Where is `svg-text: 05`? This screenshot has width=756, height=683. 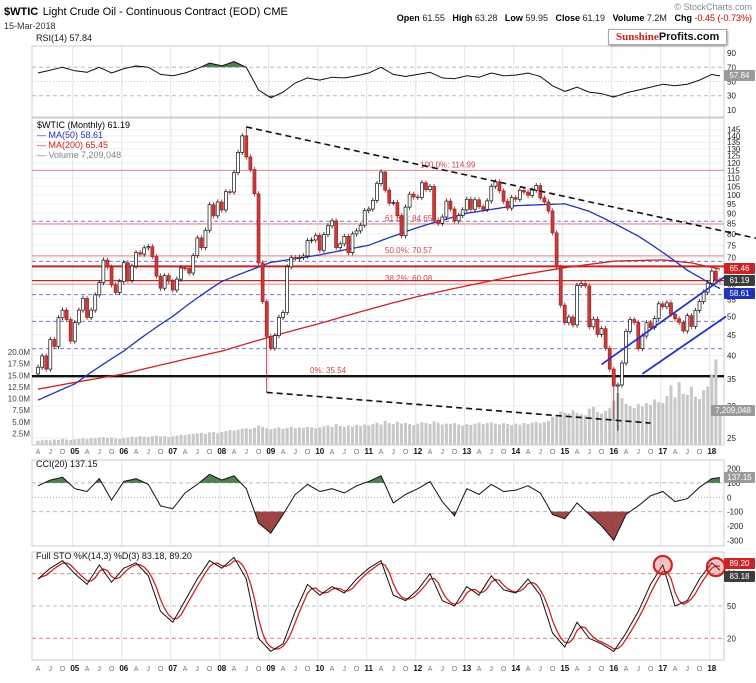 svg-text: 05 is located at coordinates (74, 668).